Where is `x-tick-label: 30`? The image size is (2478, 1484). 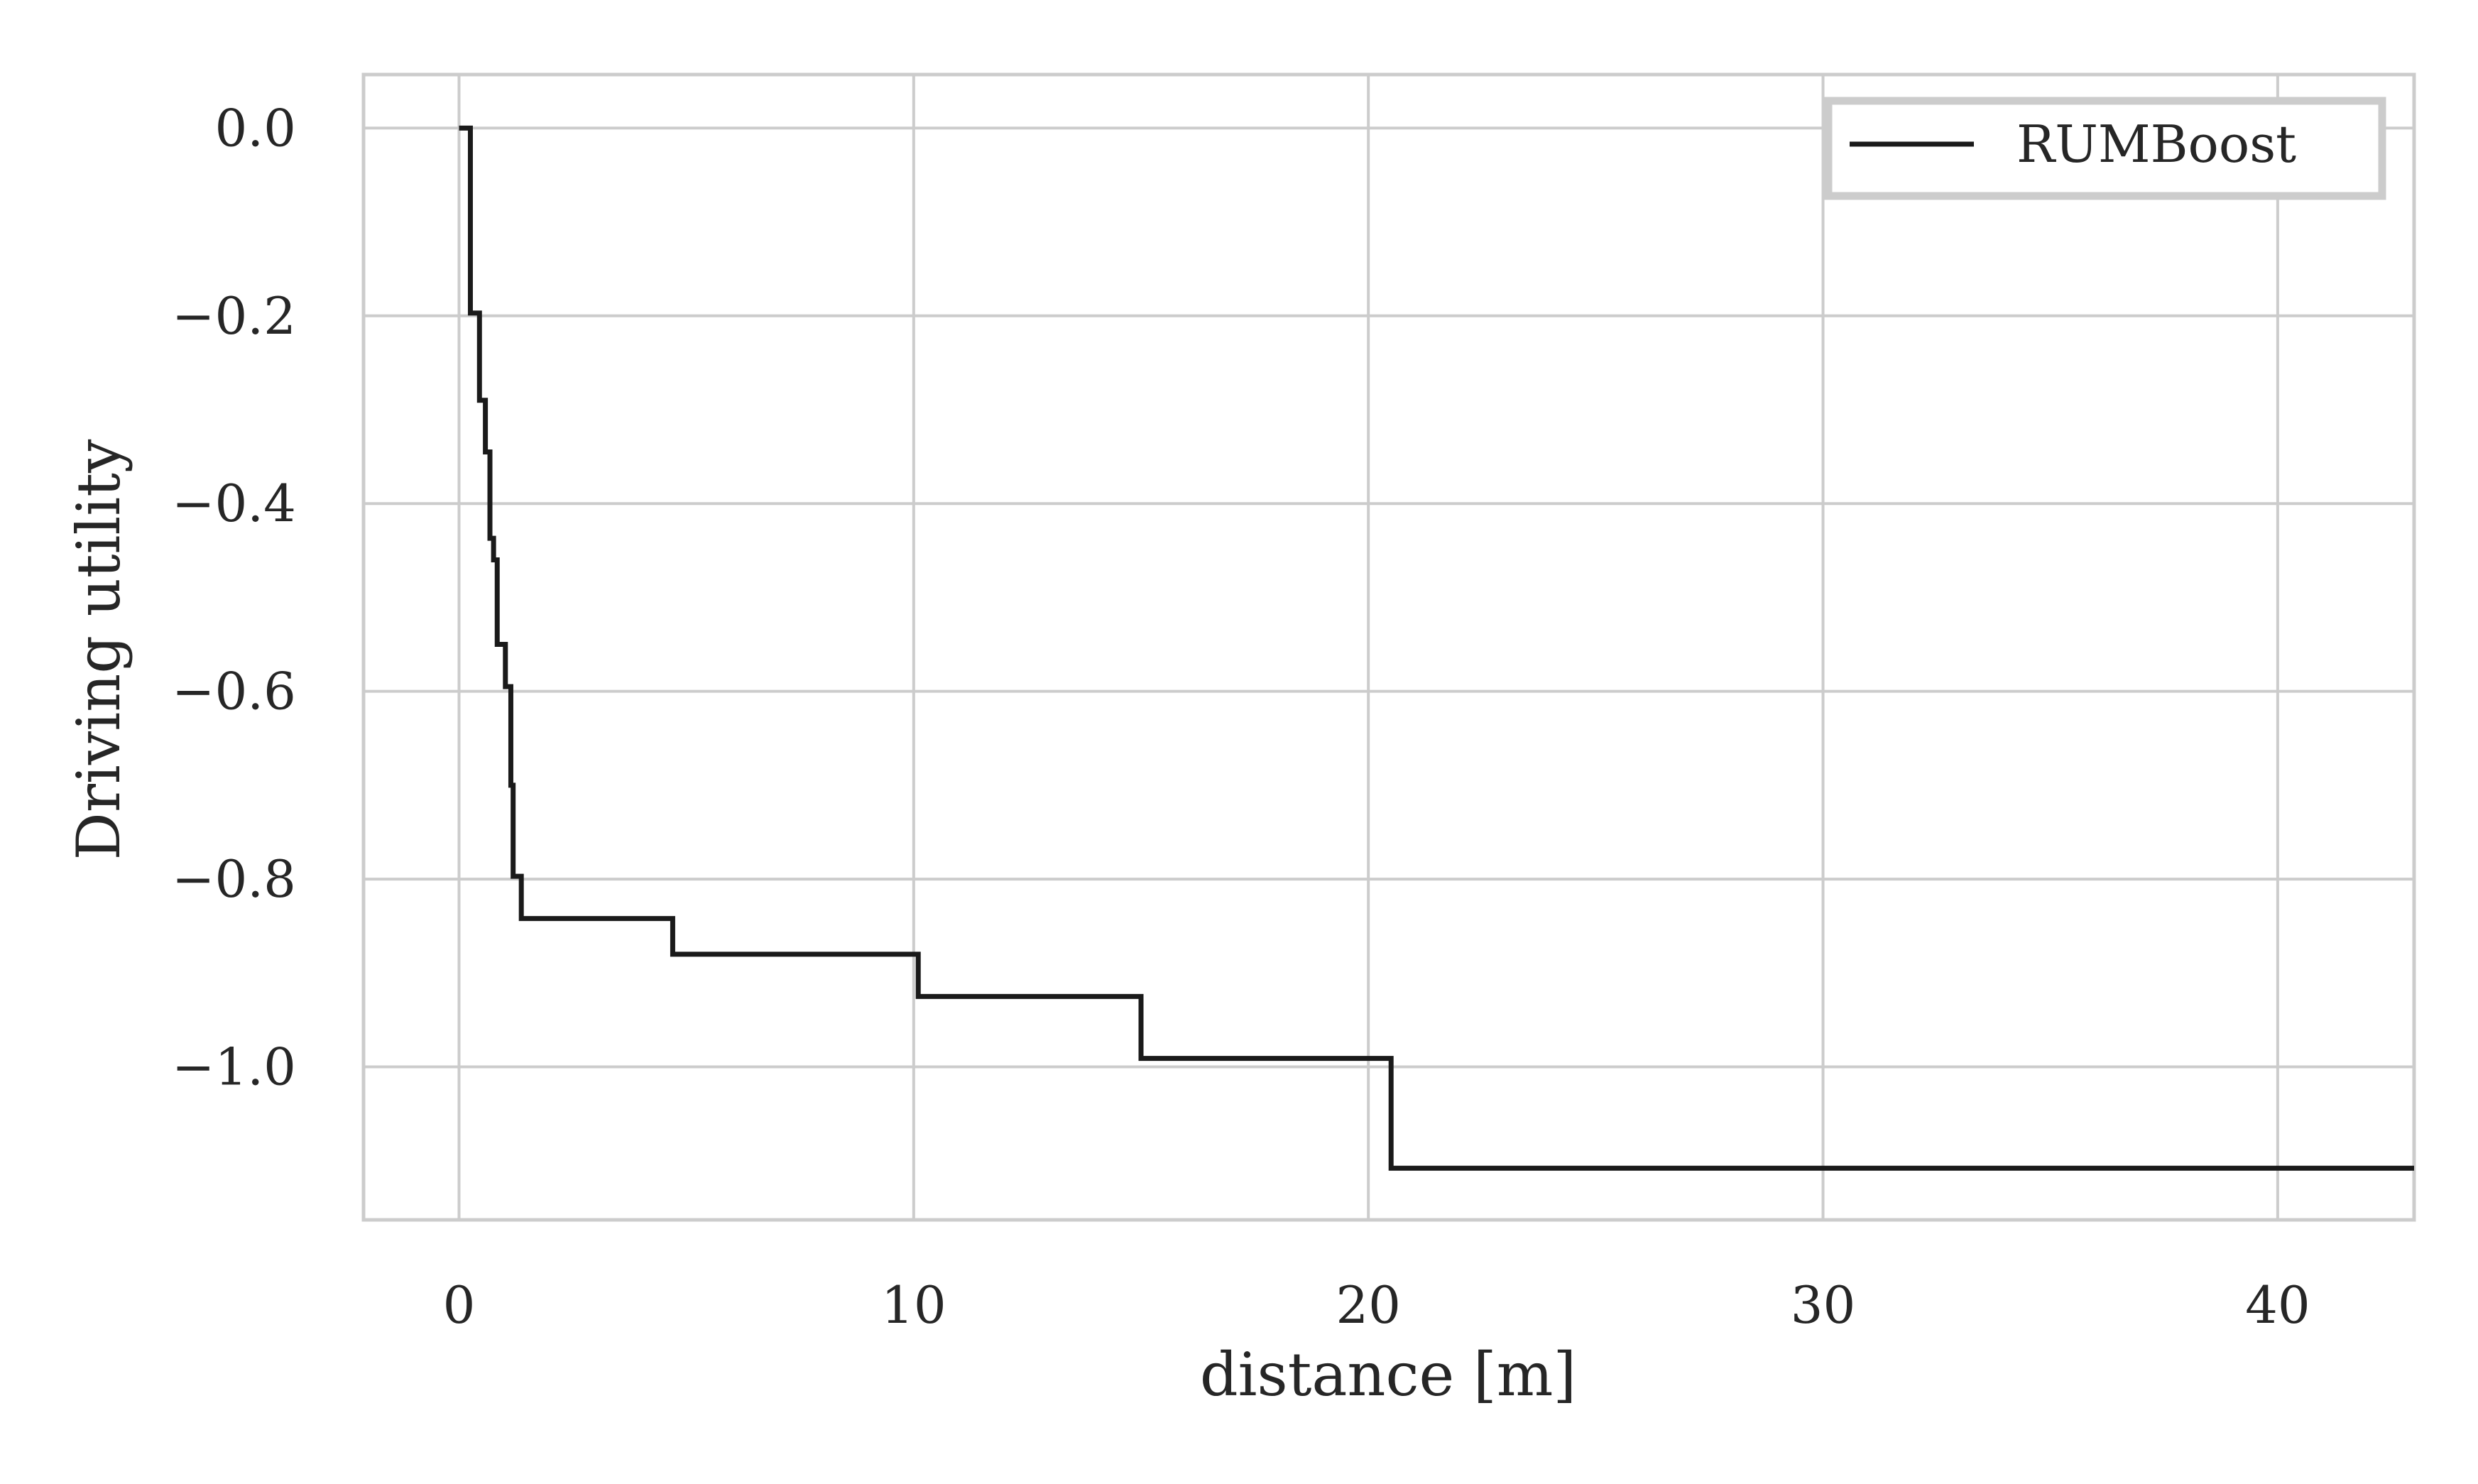 x-tick-label: 30 is located at coordinates (1824, 1305).